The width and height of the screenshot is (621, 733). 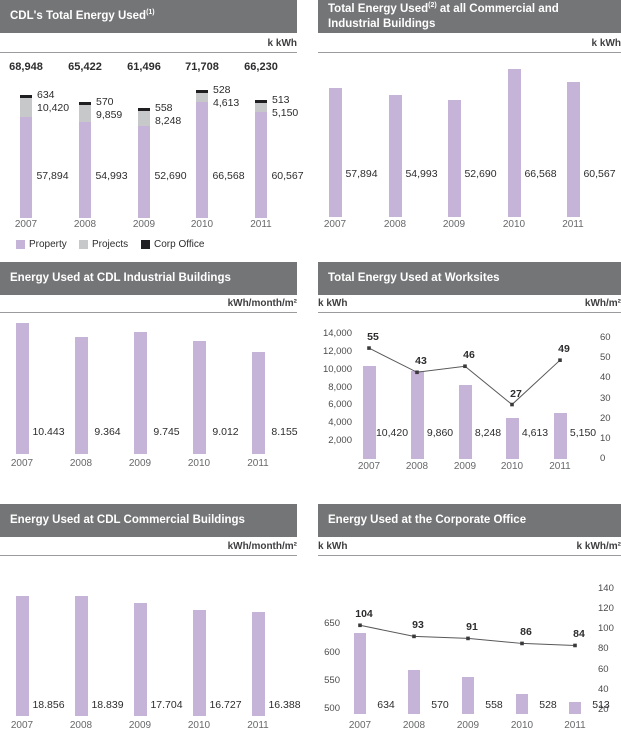 I want to click on left-axis-tick-label: 4,000, so click(x=340, y=423).